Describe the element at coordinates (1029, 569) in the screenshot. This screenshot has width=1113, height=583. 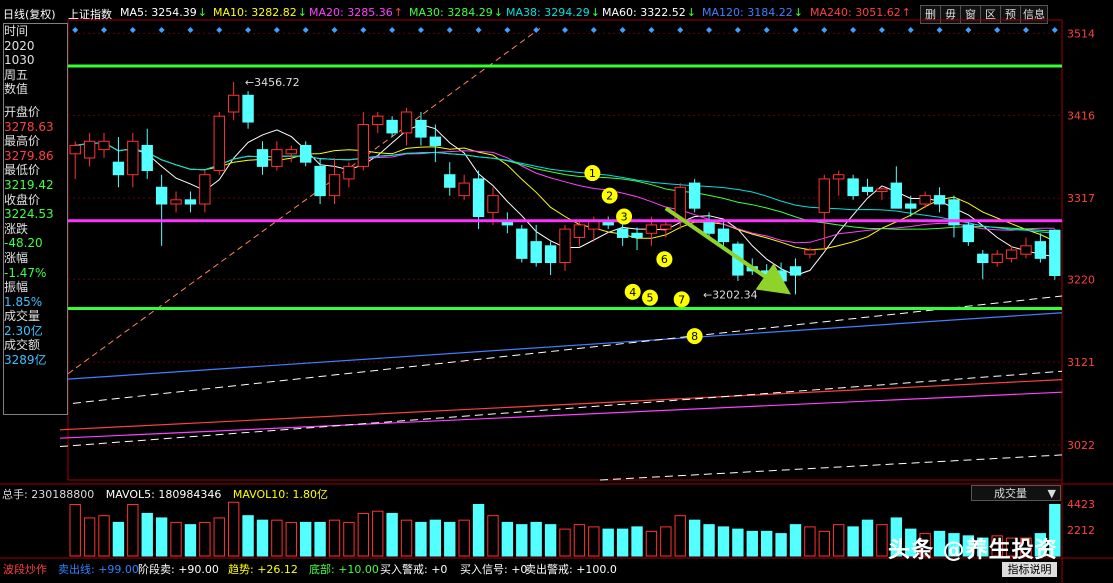
I see `indicator-help-button: 指标说明` at that location.